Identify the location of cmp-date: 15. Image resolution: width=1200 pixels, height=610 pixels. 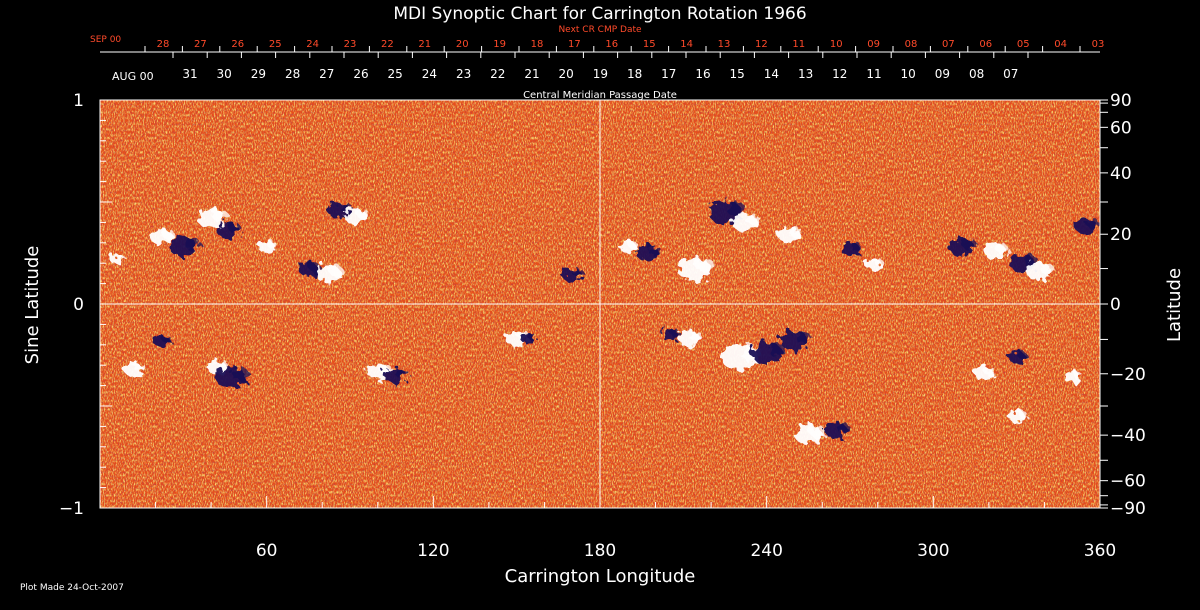
(737, 74).